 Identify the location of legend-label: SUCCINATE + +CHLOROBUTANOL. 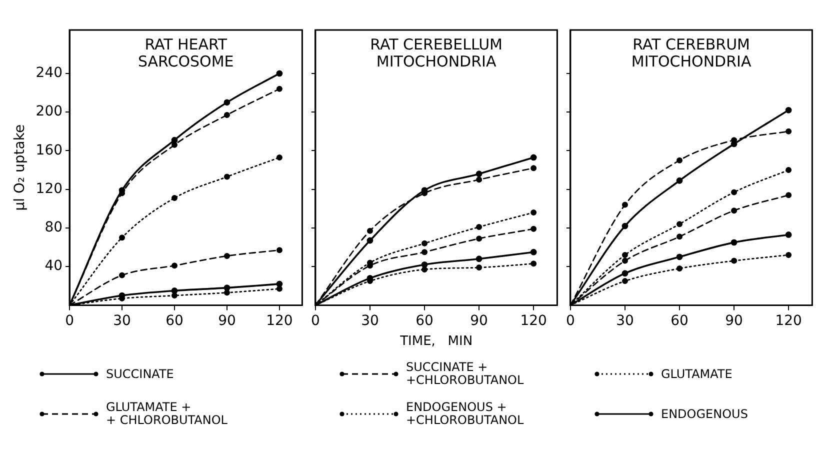
(465, 373).